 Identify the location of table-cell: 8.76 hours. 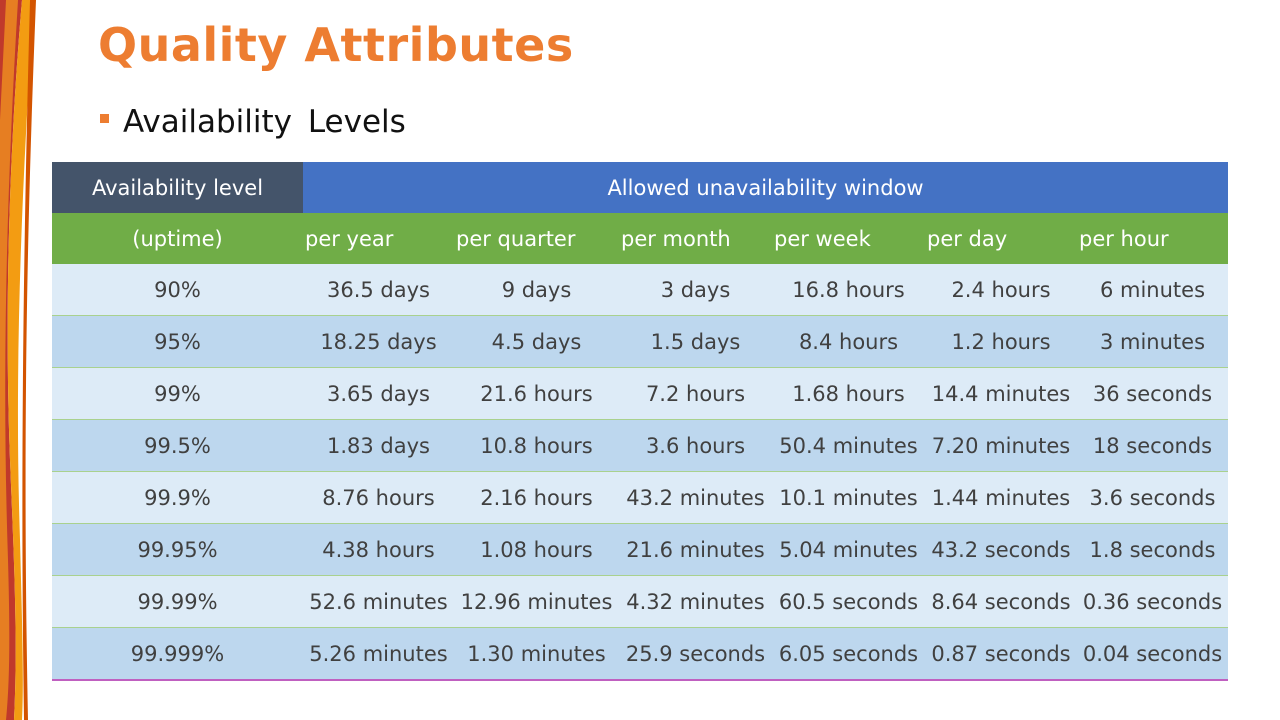
(378, 497).